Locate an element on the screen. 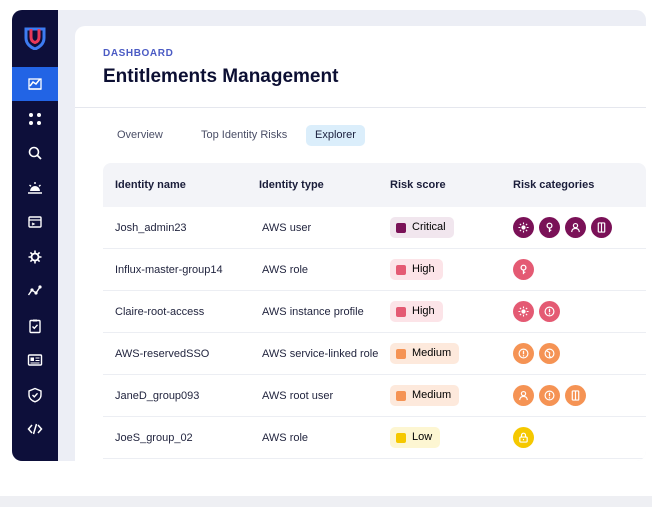 This screenshot has height=507, width=652. tab-top-identity-risks: Top Identity Risks is located at coordinates (244, 135).